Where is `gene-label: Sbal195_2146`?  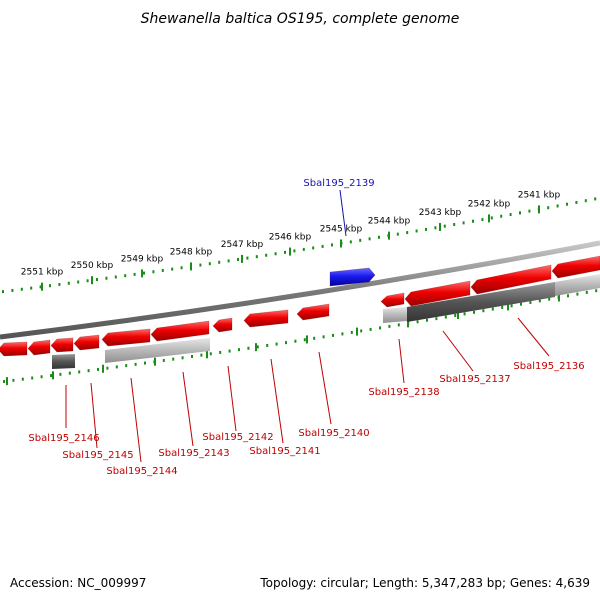 gene-label: Sbal195_2146 is located at coordinates (63, 438).